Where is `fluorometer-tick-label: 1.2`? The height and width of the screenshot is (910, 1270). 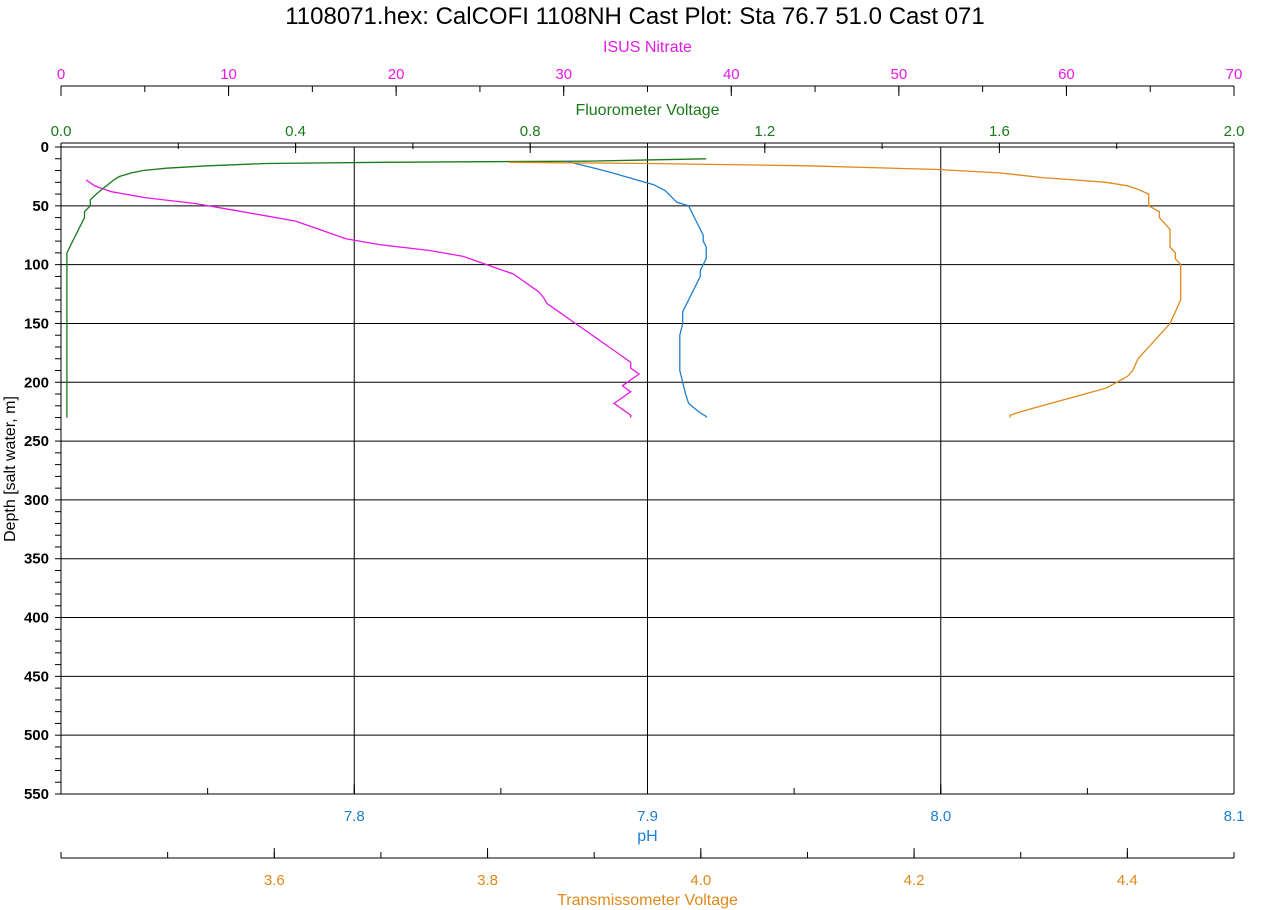
fluorometer-tick-label: 1.2 is located at coordinates (764, 131).